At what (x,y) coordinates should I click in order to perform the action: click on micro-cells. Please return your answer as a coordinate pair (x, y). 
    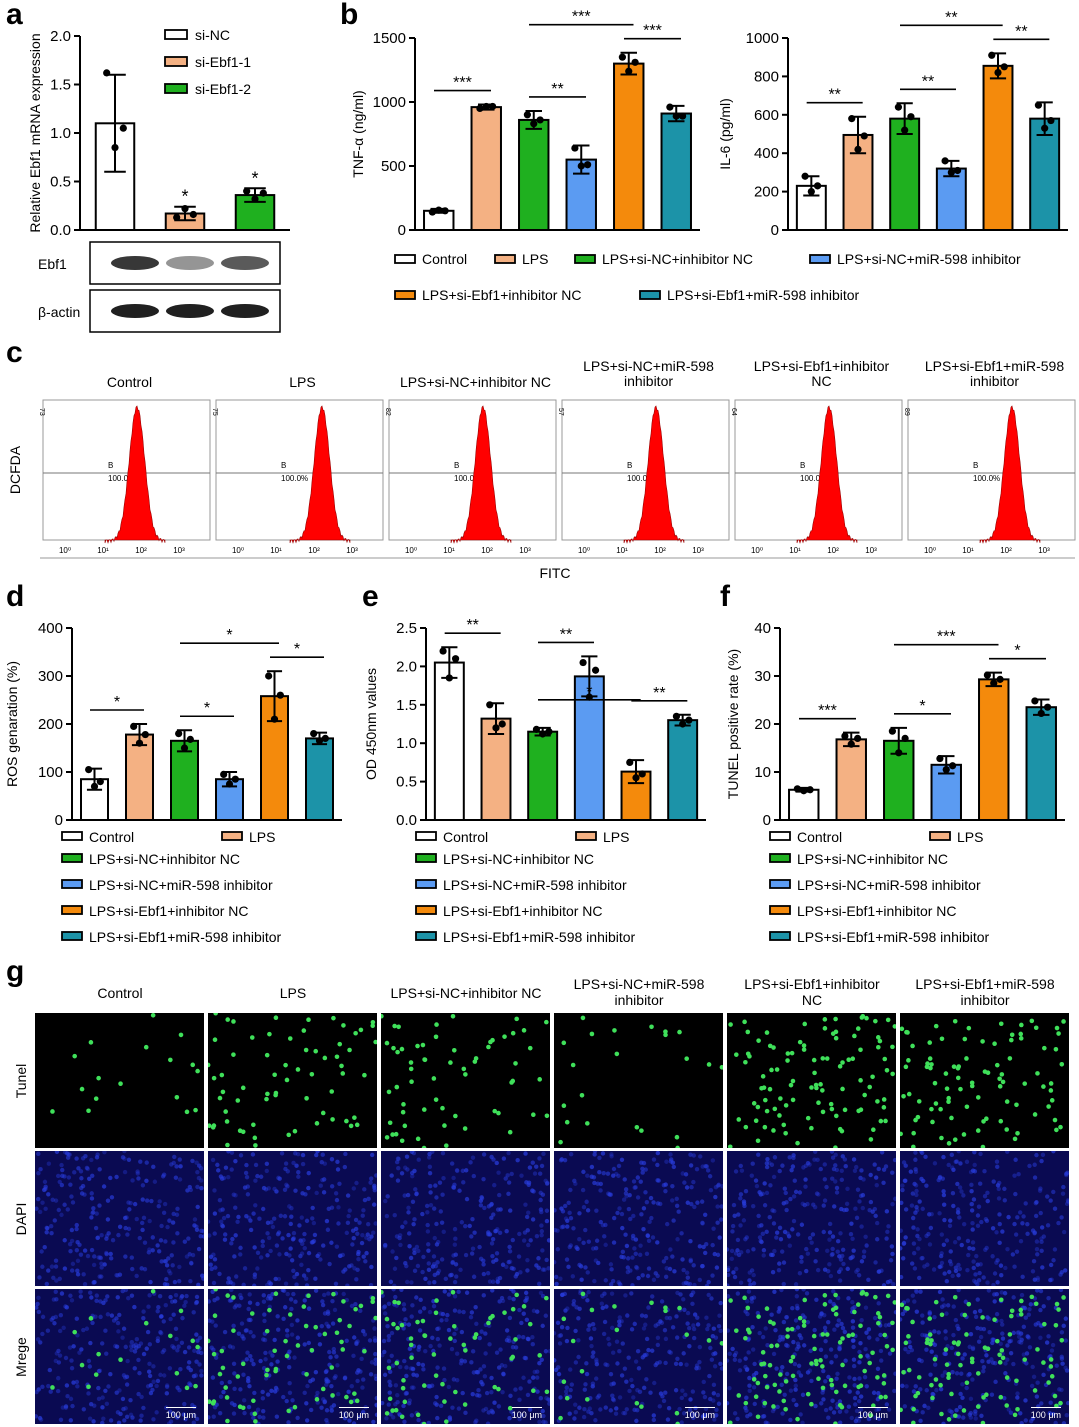
    Looking at the image, I should click on (465, 1080).